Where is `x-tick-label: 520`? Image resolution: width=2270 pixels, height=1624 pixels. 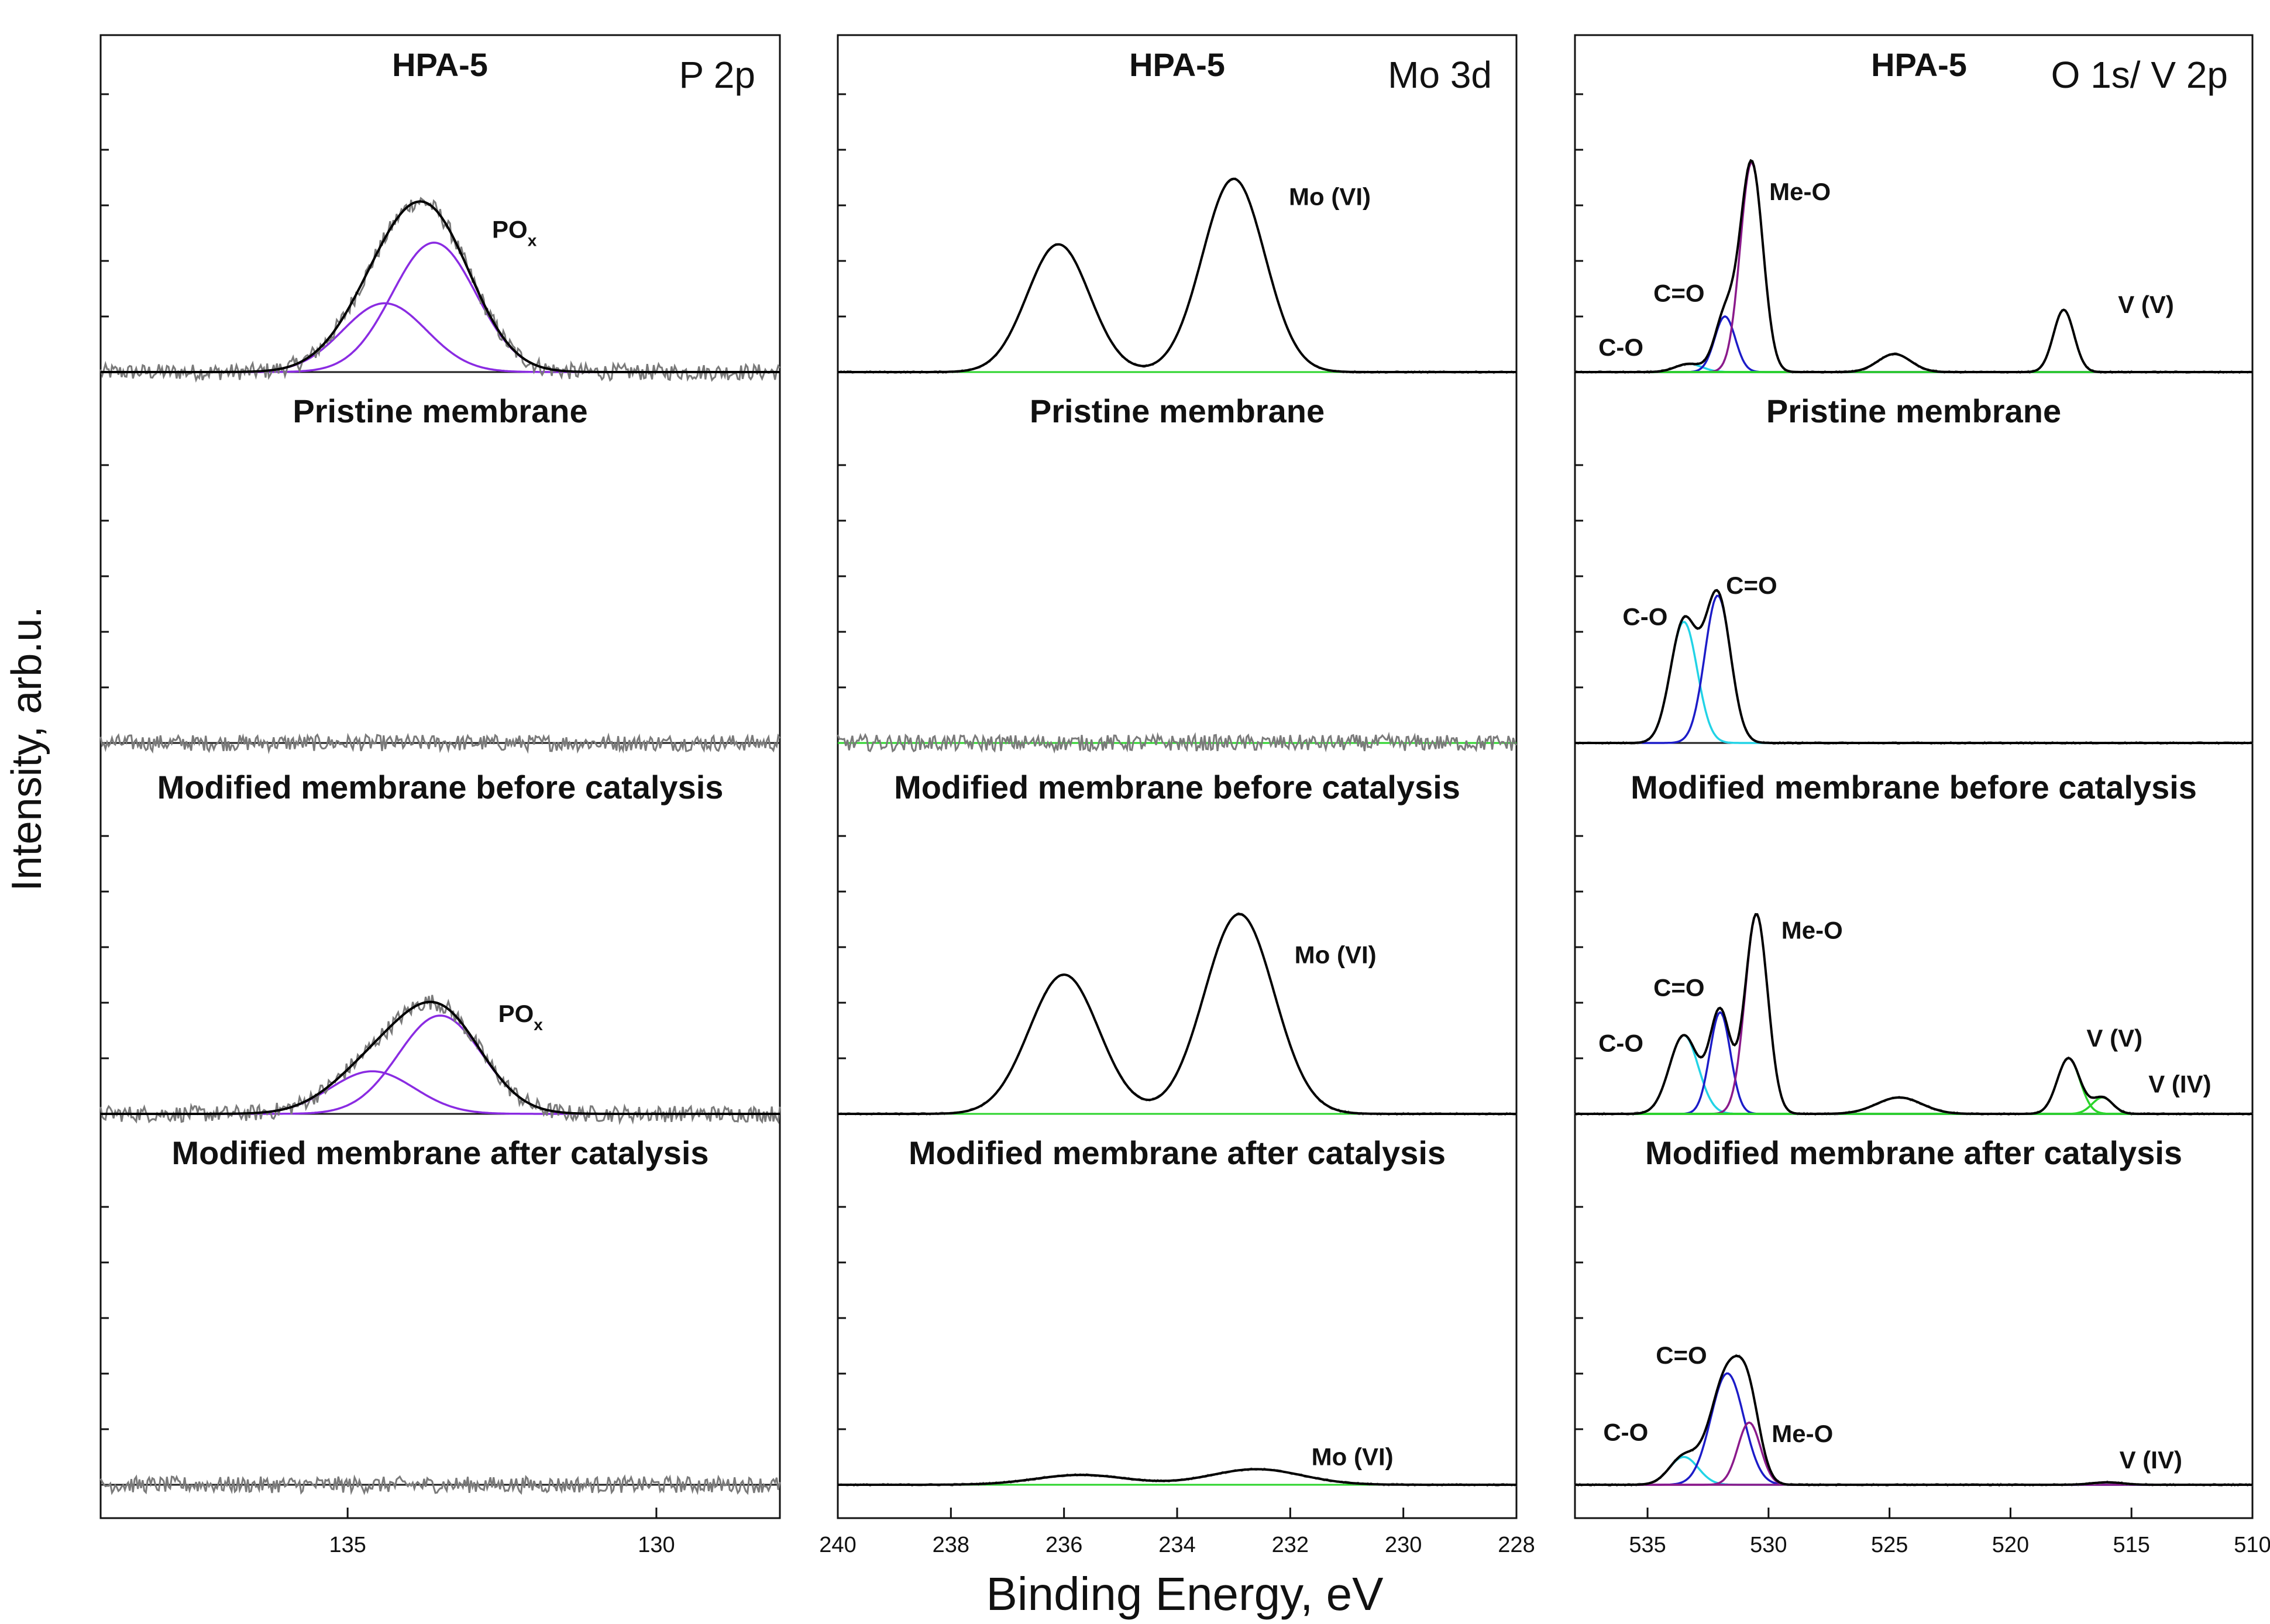 x-tick-label: 520 is located at coordinates (2011, 1545).